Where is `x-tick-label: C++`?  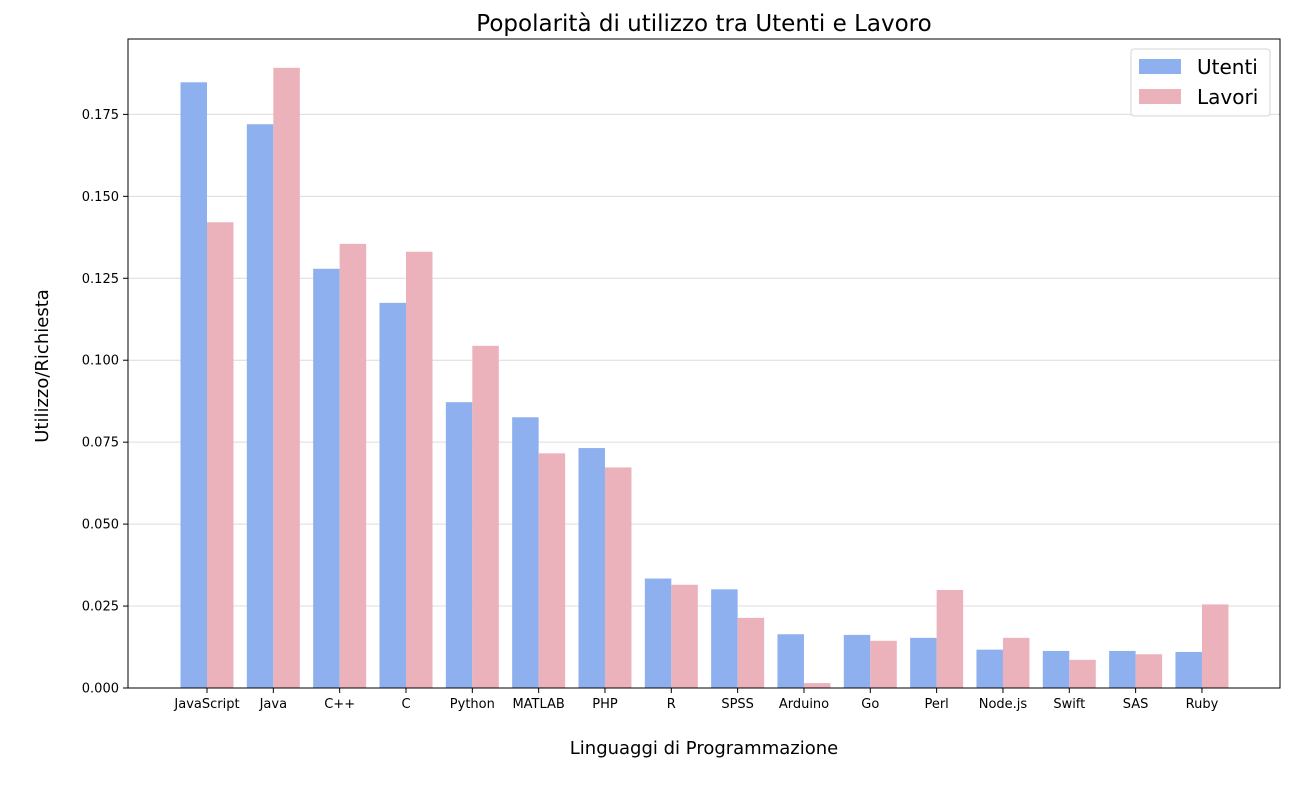
x-tick-label: C++ is located at coordinates (339, 704).